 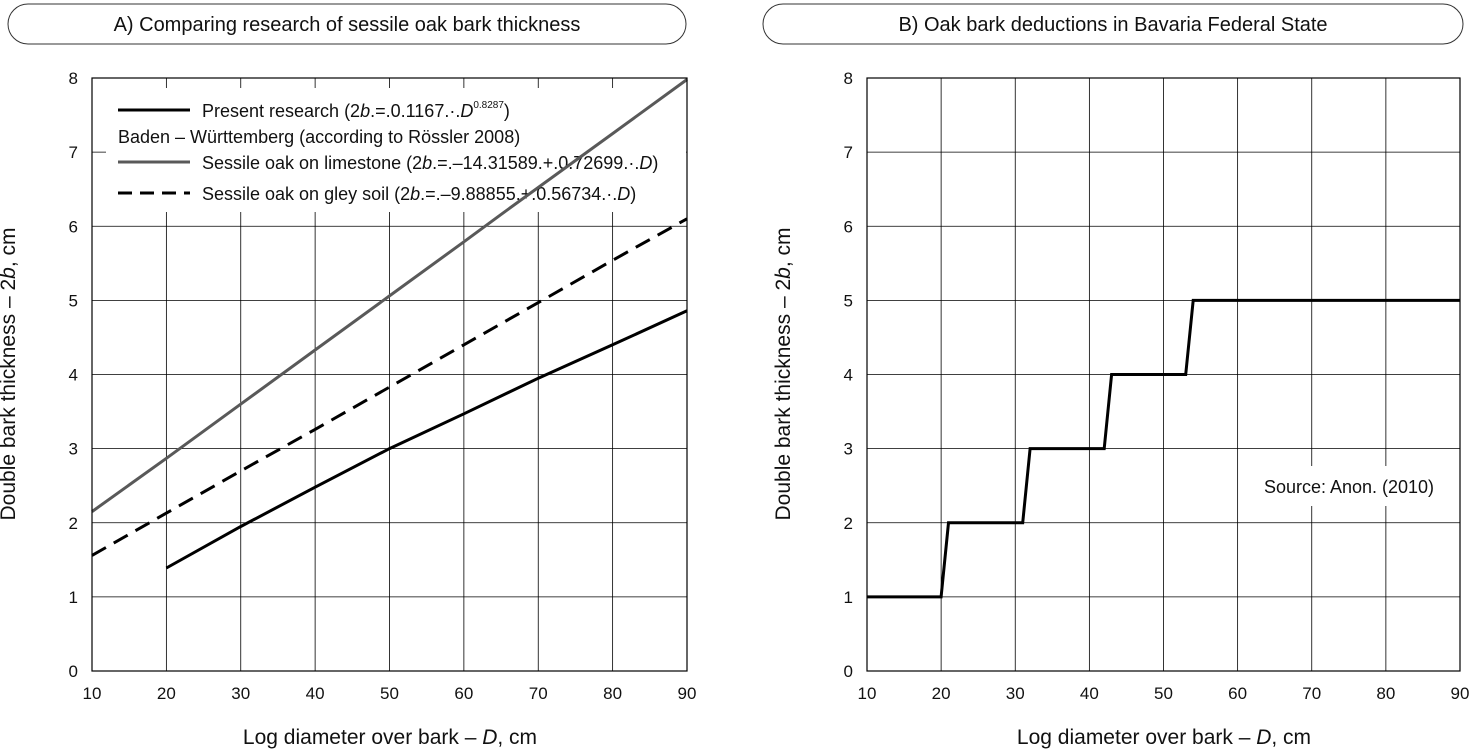 I want to click on panel-a-y-tick-label: 2, so click(x=73, y=523).